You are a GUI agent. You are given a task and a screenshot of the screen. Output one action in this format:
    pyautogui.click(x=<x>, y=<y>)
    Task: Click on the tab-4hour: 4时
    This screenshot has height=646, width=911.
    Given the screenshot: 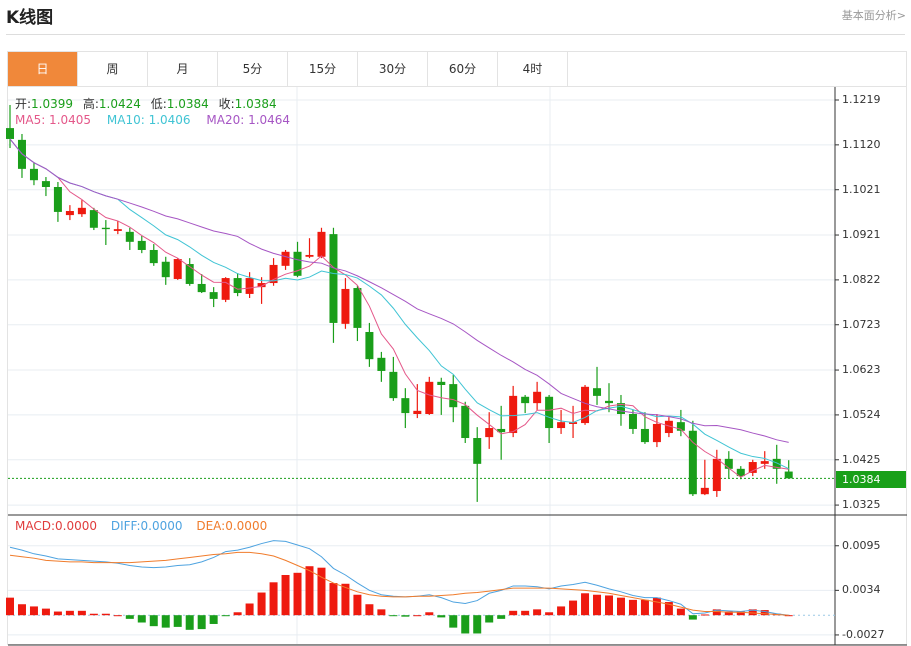 What is the action you would take?
    pyautogui.click(x=533, y=69)
    